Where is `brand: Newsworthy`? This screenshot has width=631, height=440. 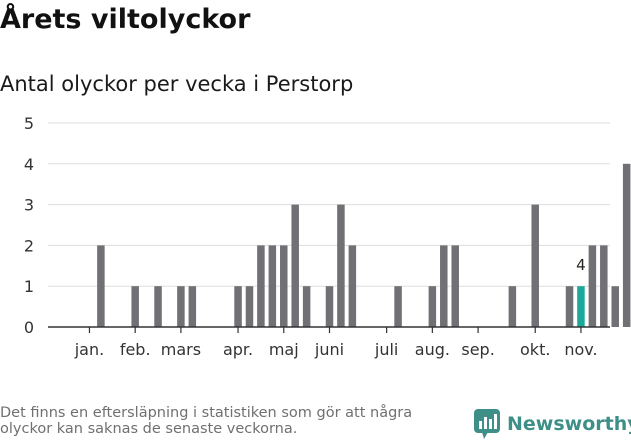
brand: Newsworthy is located at coordinates (552, 424).